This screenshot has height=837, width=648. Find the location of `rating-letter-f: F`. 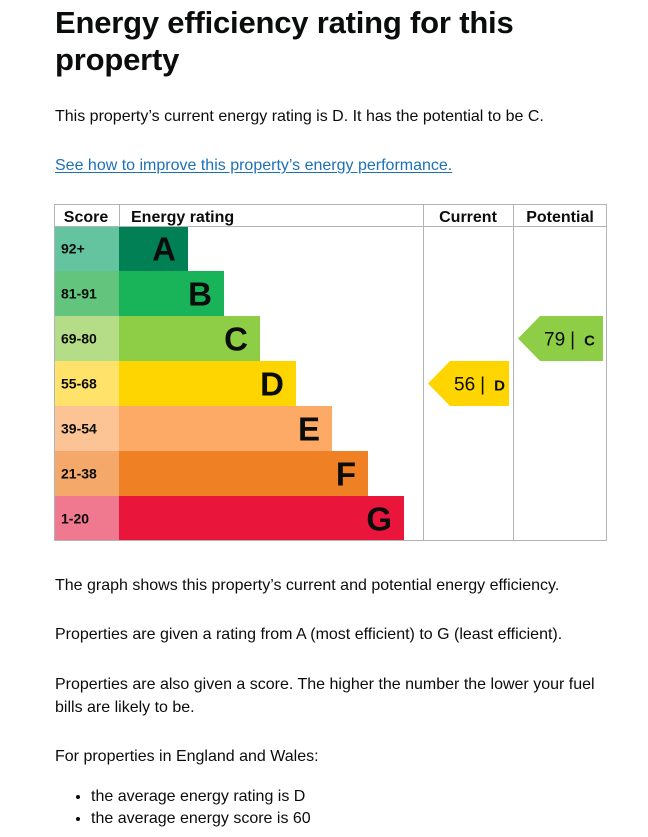

rating-letter-f: F is located at coordinates (346, 474).